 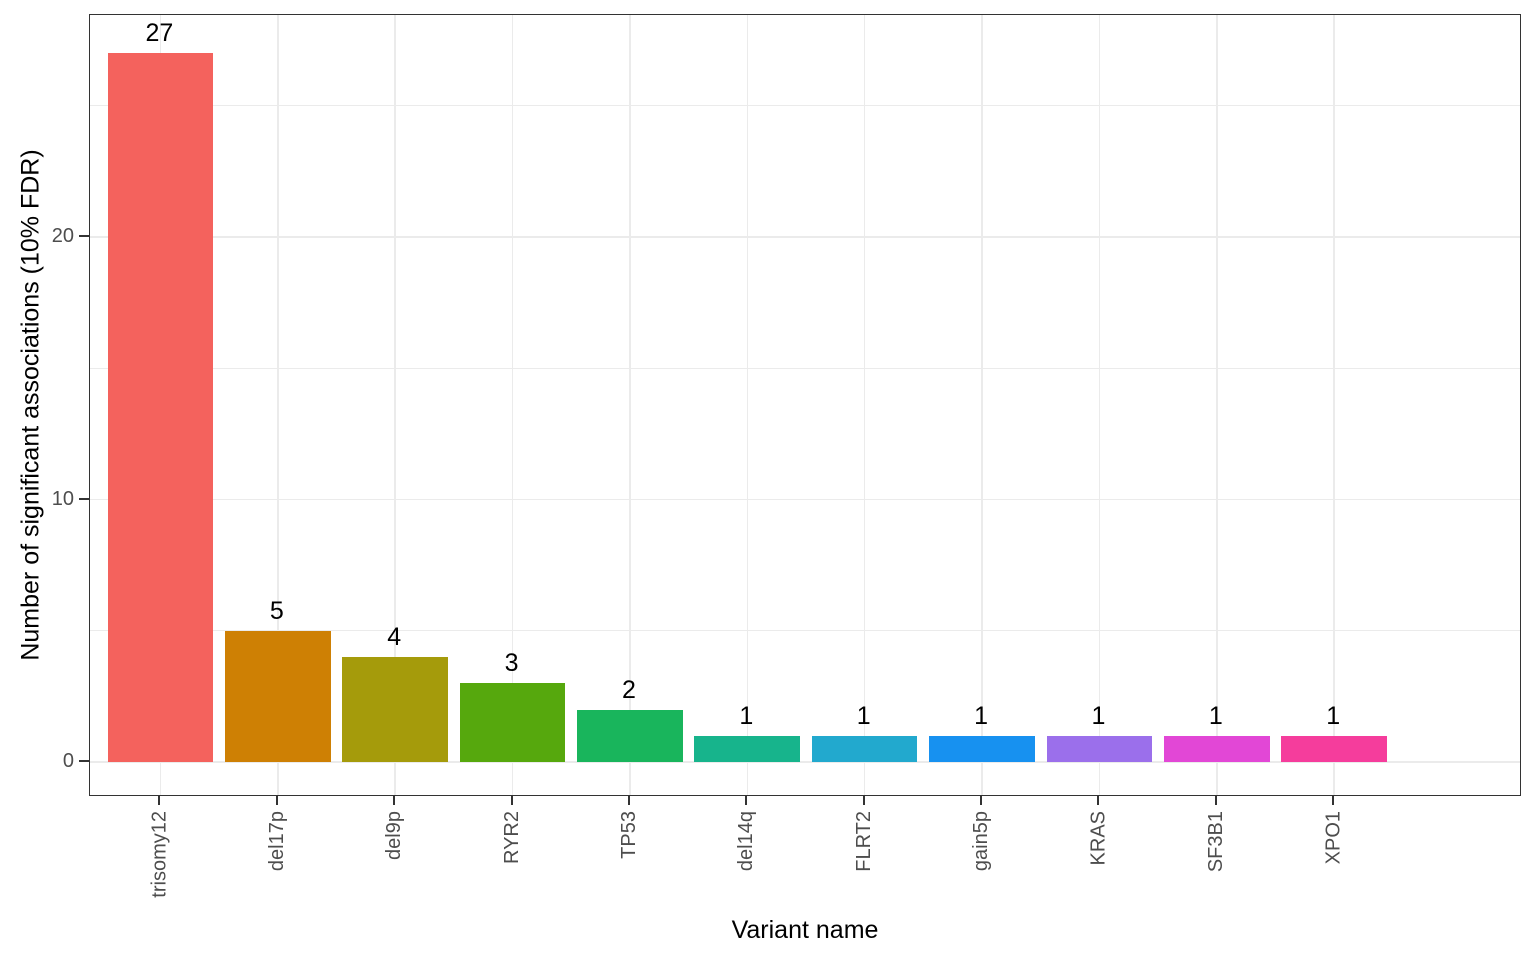 What do you see at coordinates (1098, 838) in the screenshot?
I see `x-tick-label-KRAS: KRAS` at bounding box center [1098, 838].